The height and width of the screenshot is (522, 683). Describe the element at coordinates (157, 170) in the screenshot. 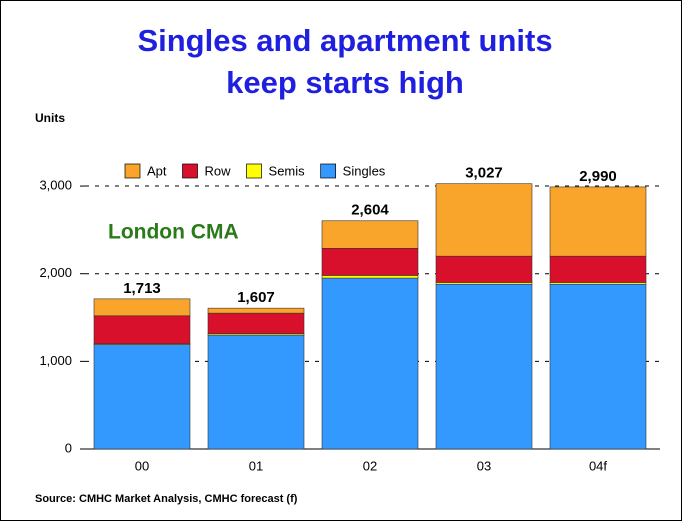

I see `legend-label: Apt` at that location.